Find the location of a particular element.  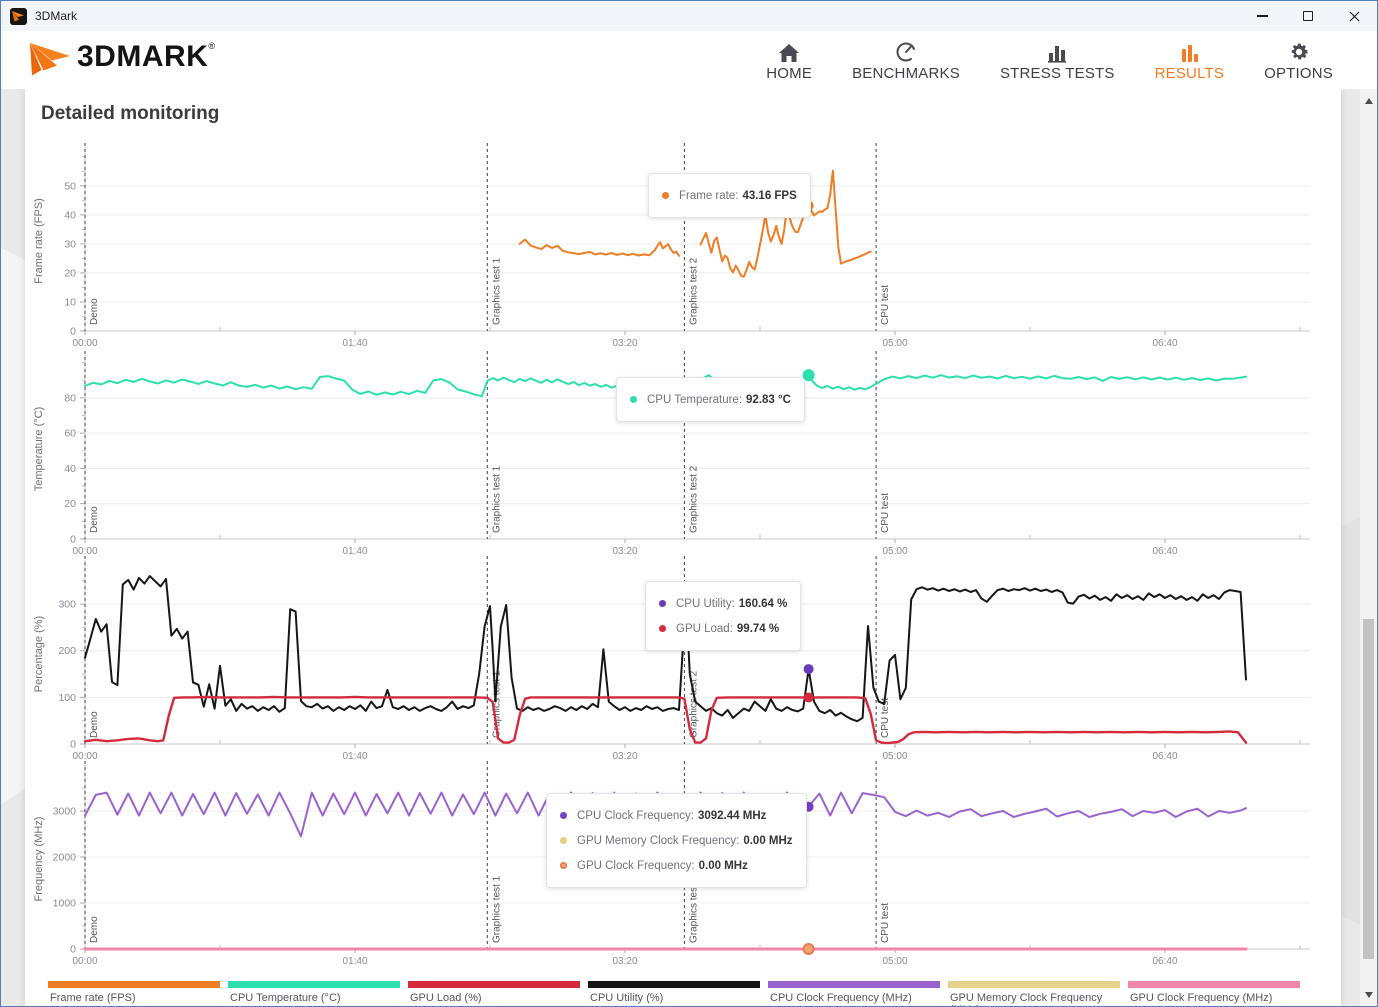

svg-text: 10 is located at coordinates (70, 302).